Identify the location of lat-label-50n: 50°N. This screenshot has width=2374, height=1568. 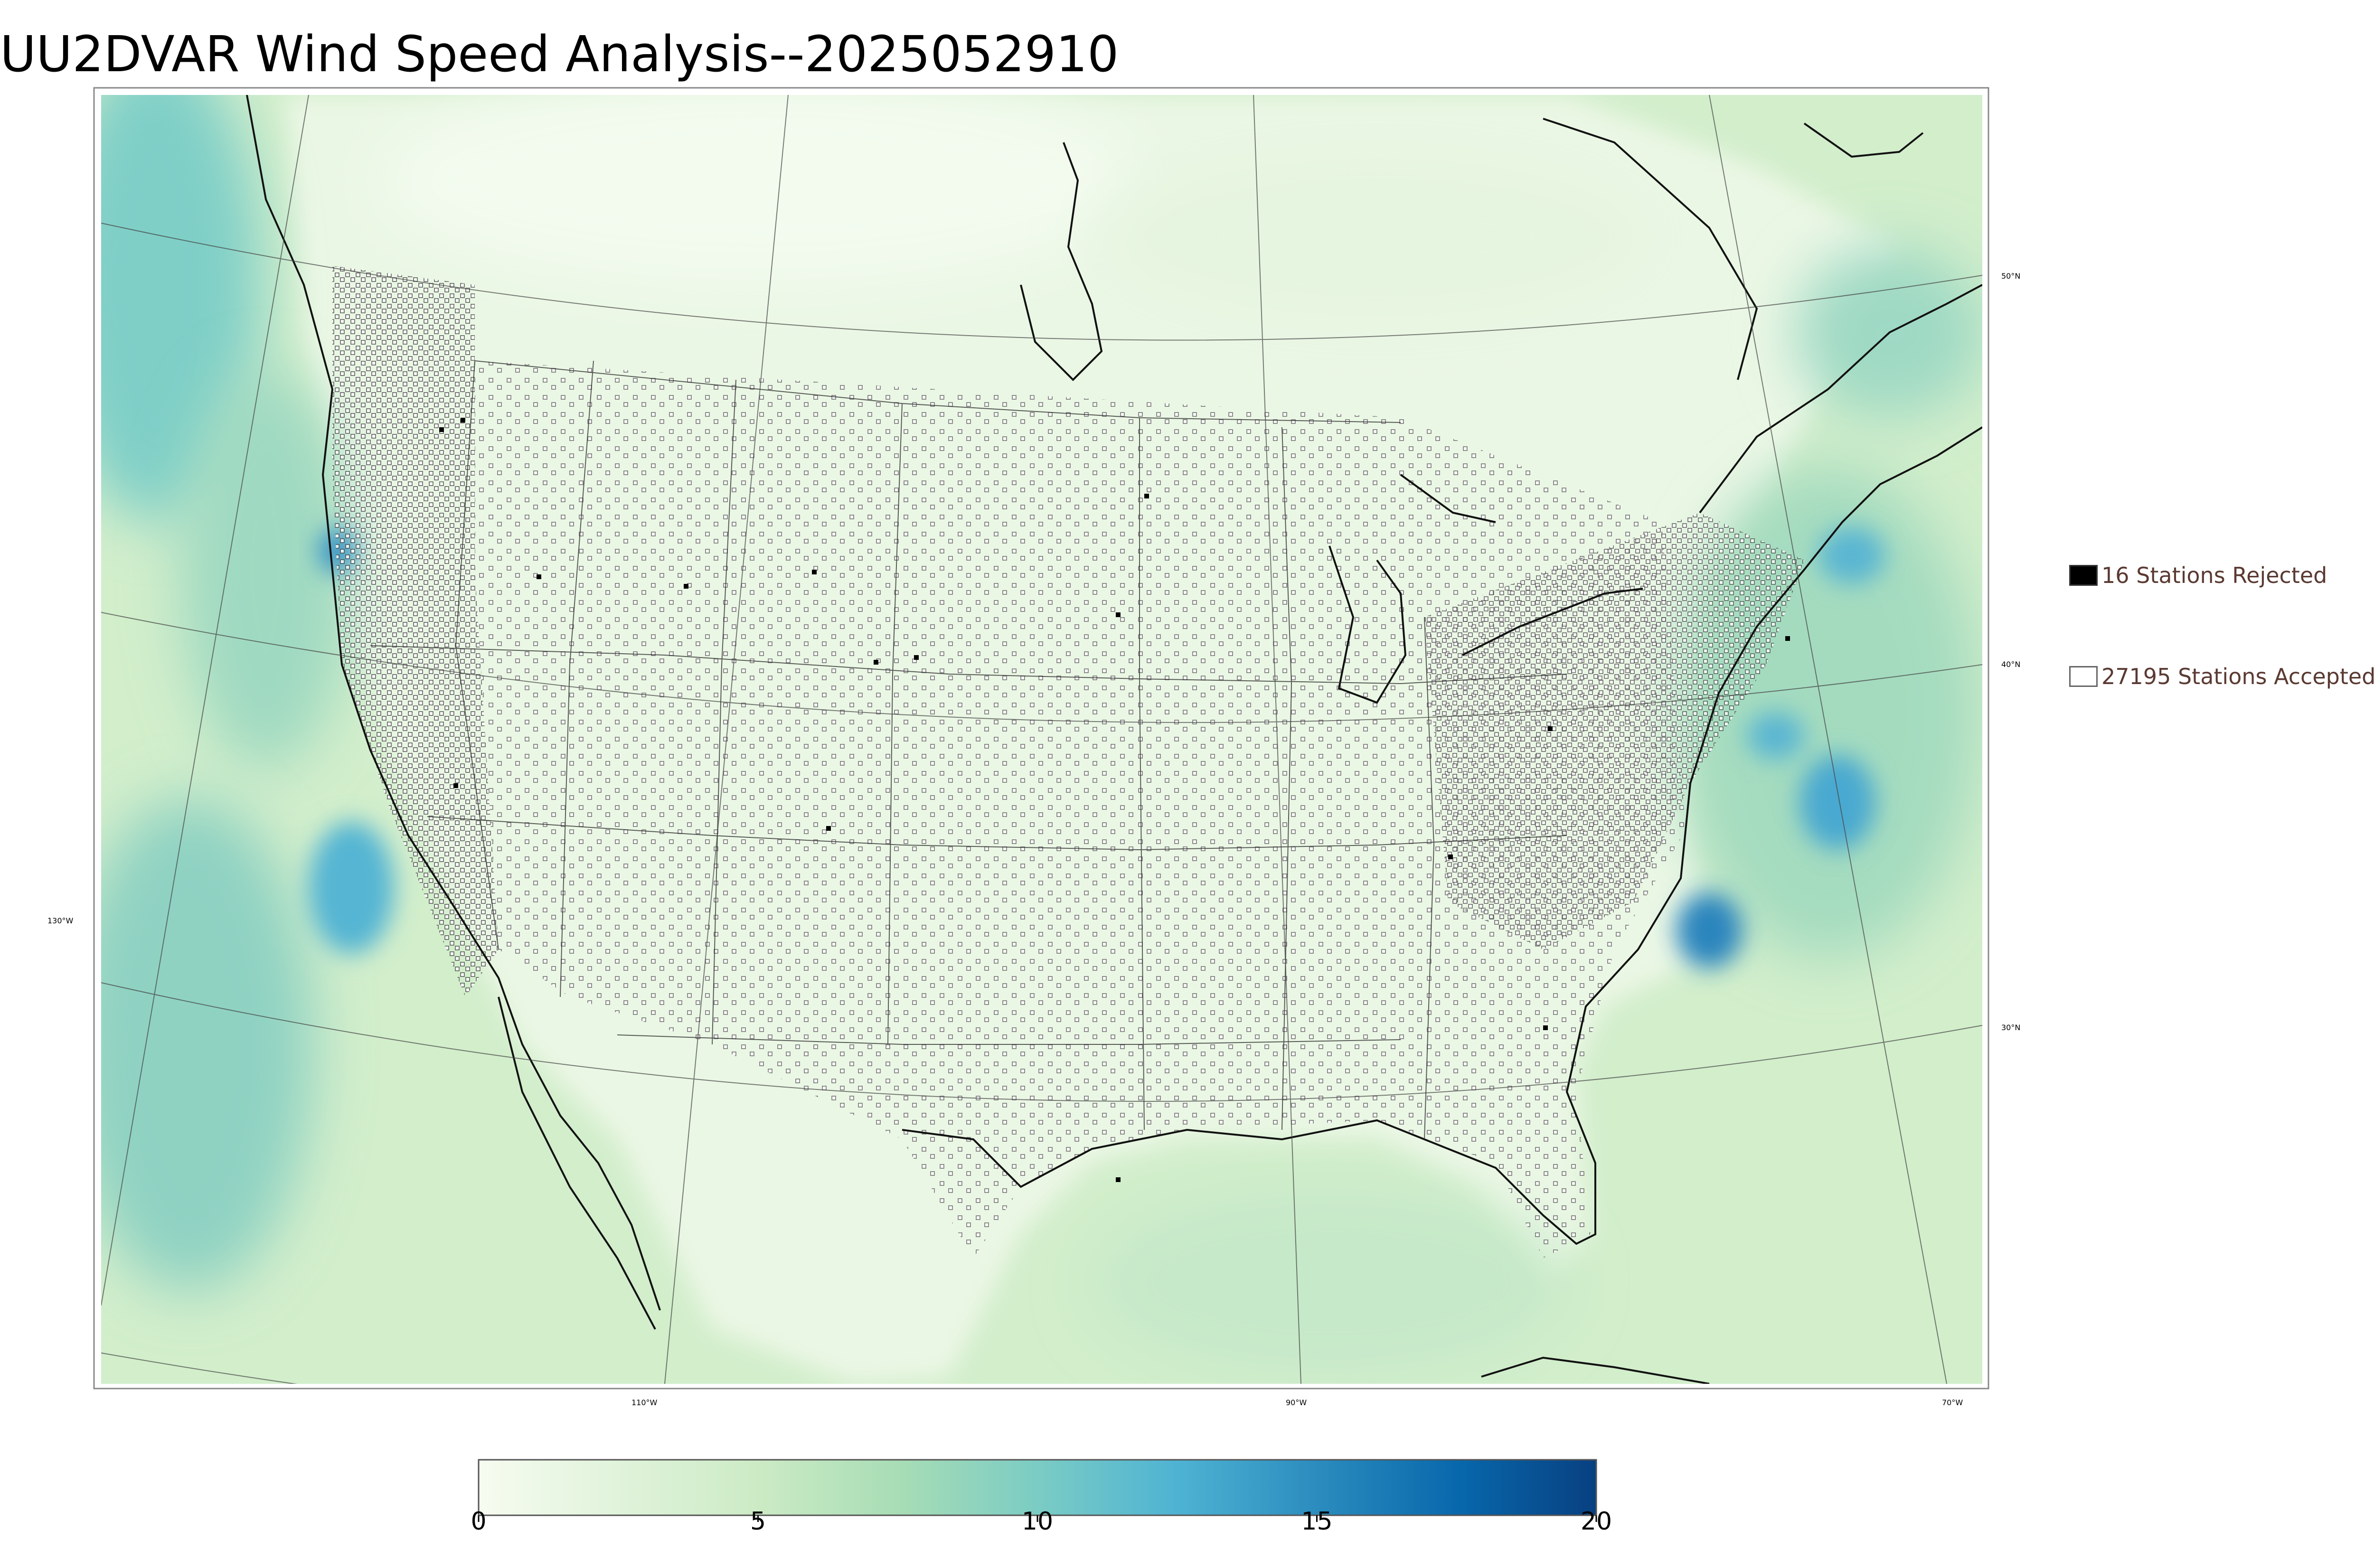
(2011, 277).